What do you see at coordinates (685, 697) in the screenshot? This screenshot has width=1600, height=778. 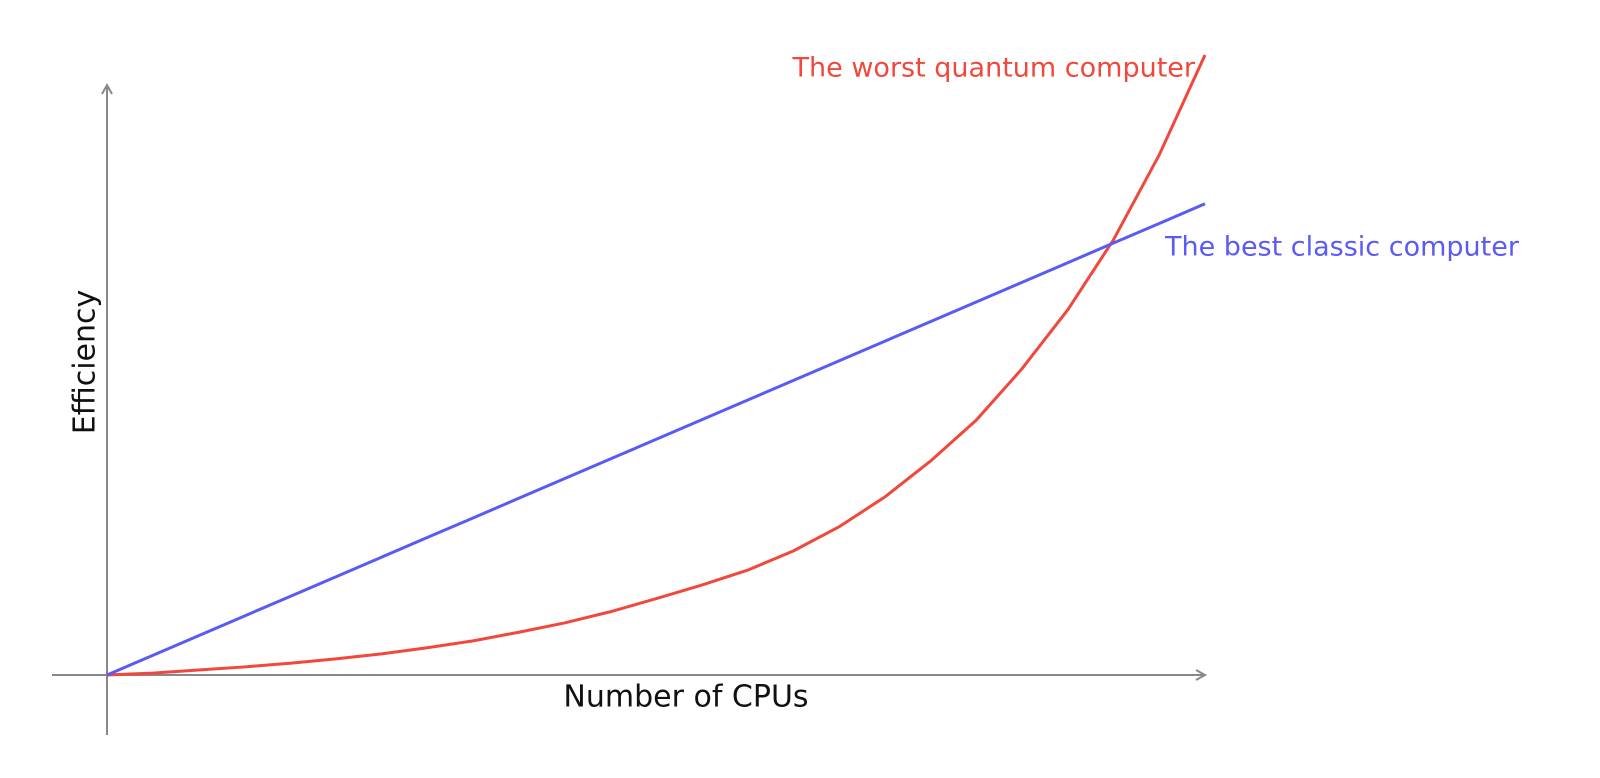 I see `x-axis-label: Number of CPUs` at bounding box center [685, 697].